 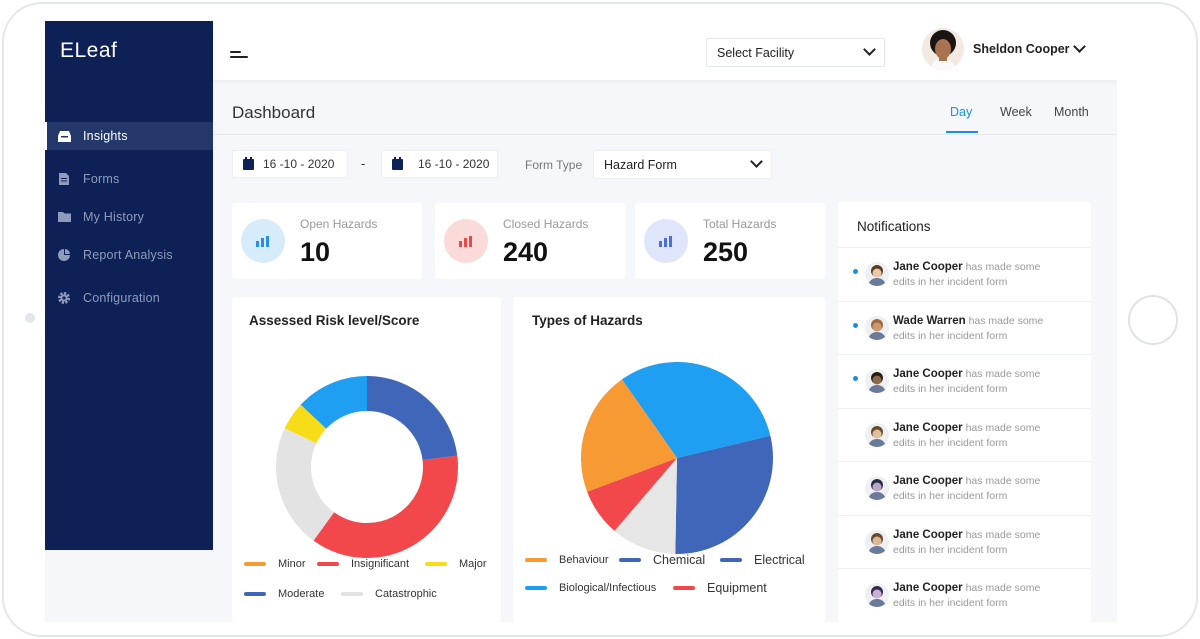 I want to click on form-type-select: Hazard Form, so click(x=682, y=164).